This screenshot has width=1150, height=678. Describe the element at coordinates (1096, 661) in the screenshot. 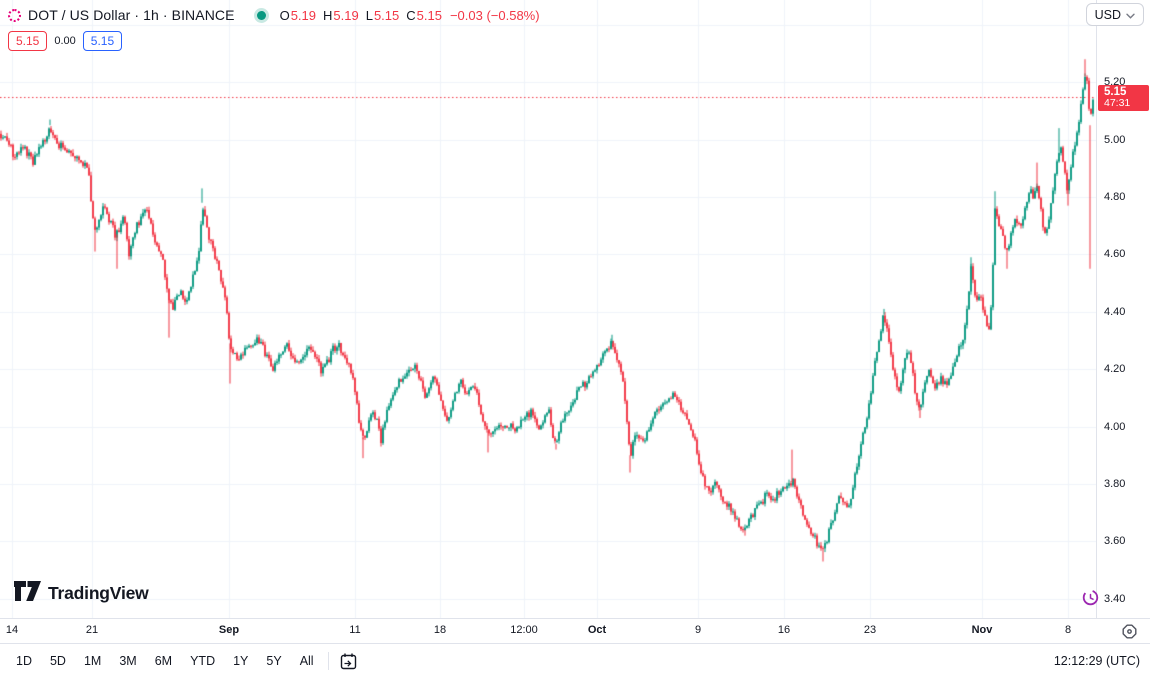

I see `utc-clock: 12:12:29 (UTC)` at that location.